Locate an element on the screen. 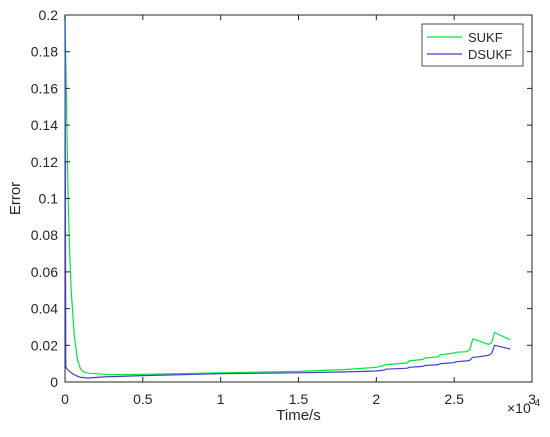  legend-box is located at coordinates (472, 45).